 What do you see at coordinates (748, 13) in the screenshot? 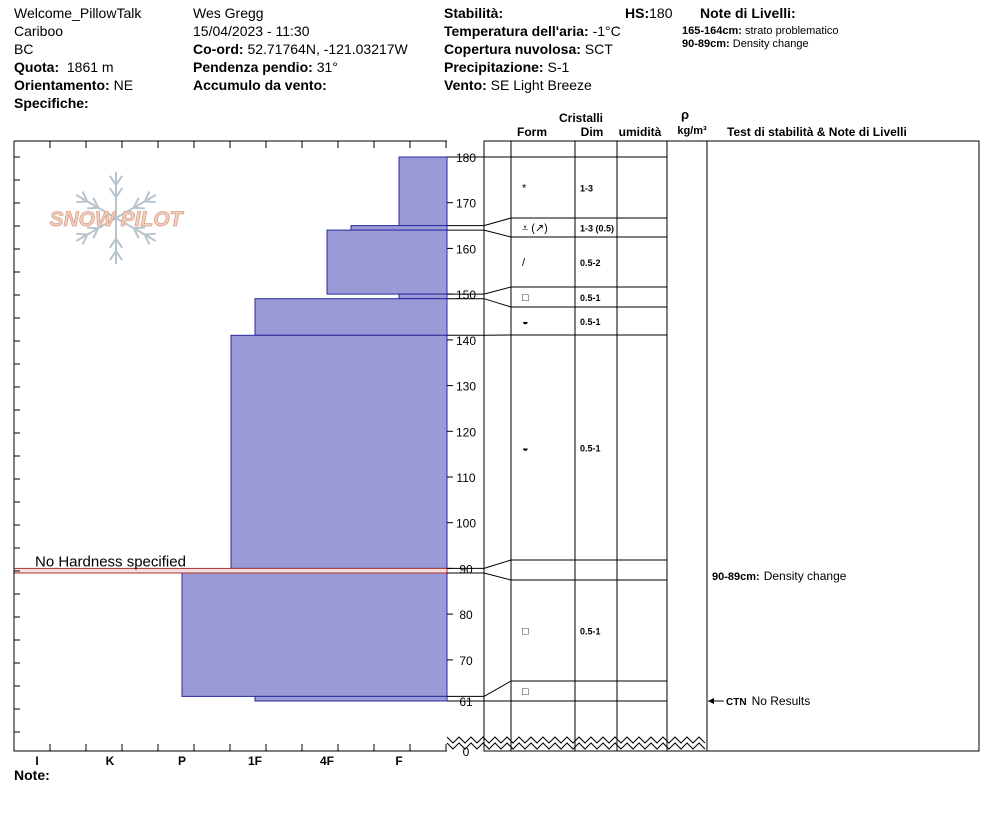
I see `layer-notes-title: Note di Livelli:` at bounding box center [748, 13].